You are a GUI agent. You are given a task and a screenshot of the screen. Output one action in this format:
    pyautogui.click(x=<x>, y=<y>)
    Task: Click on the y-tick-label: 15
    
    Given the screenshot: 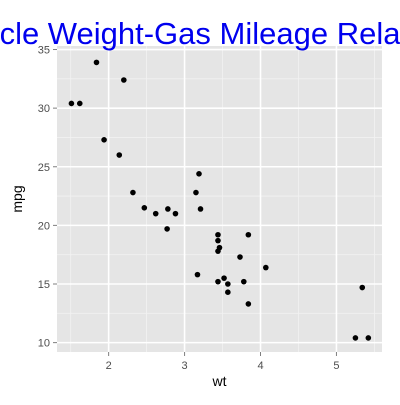 What is the action you would take?
    pyautogui.click(x=44, y=285)
    